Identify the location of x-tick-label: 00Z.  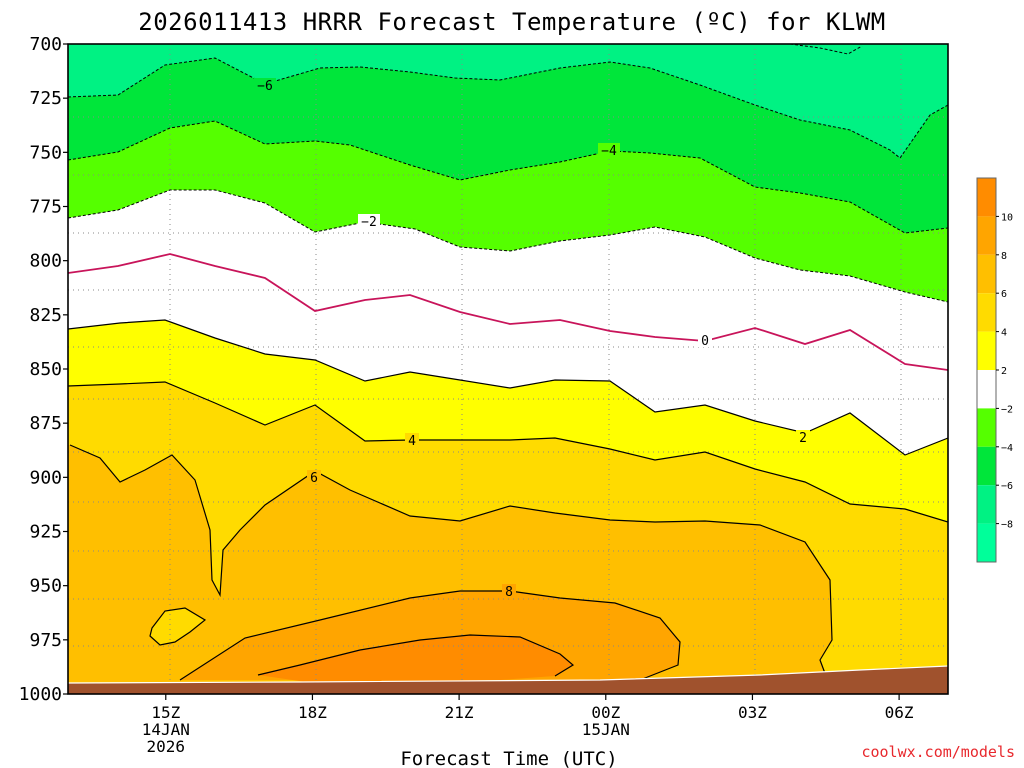
(605, 712).